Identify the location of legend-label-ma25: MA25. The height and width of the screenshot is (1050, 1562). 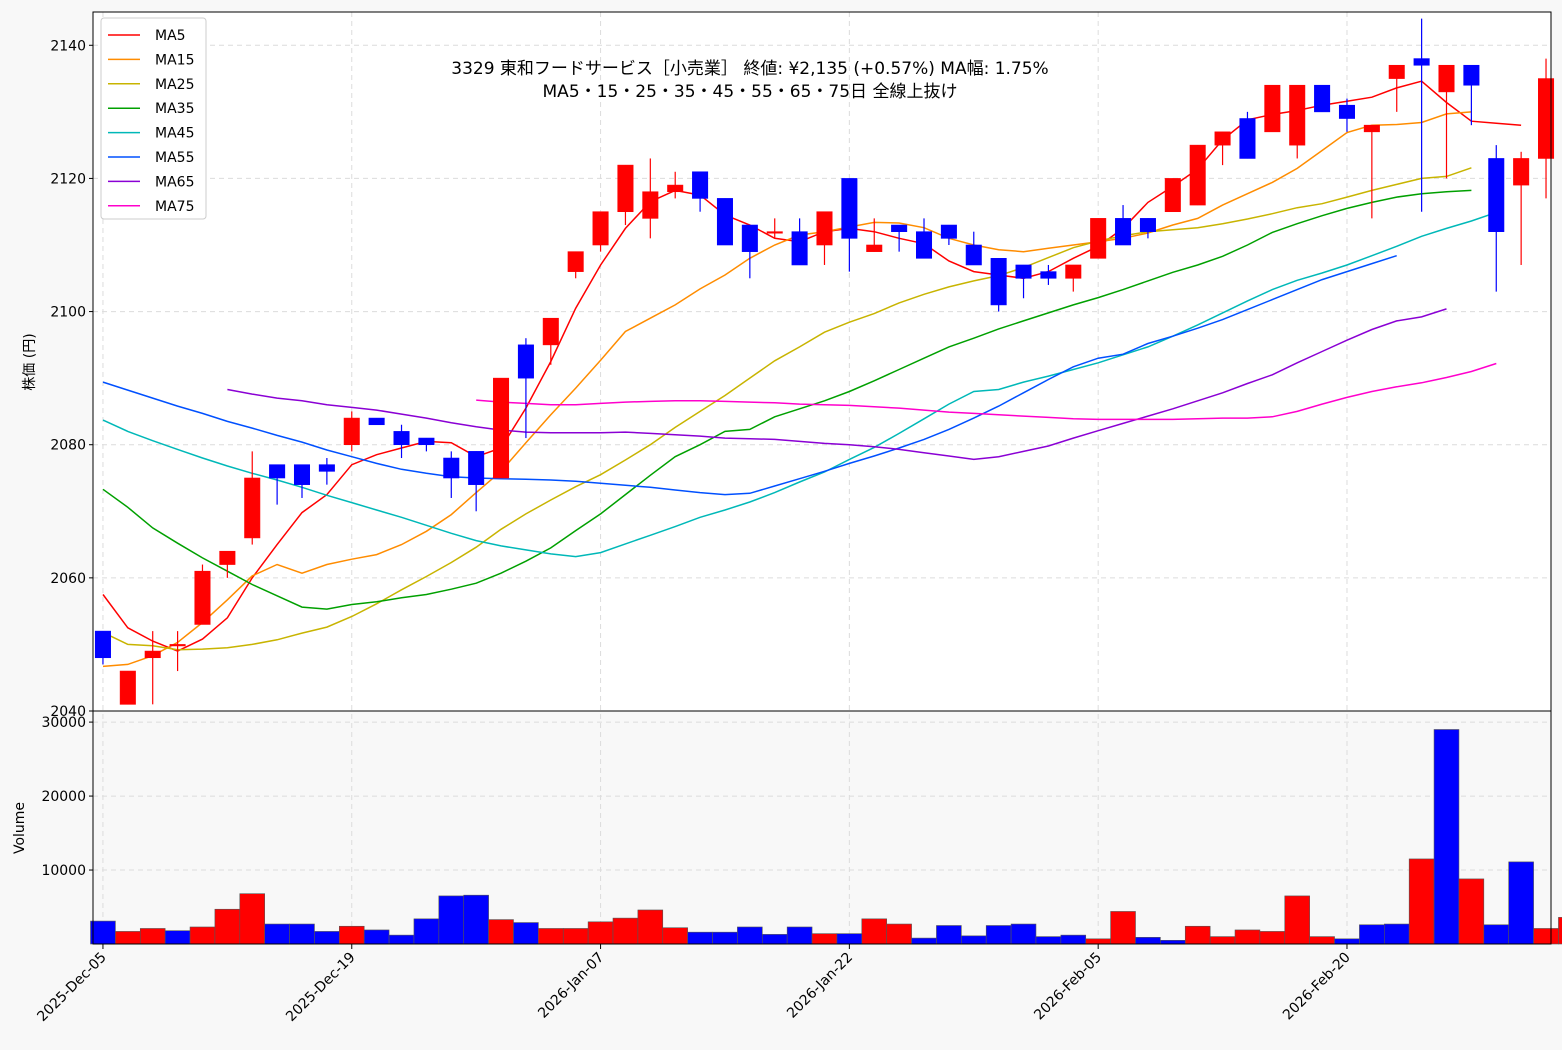
(174, 85).